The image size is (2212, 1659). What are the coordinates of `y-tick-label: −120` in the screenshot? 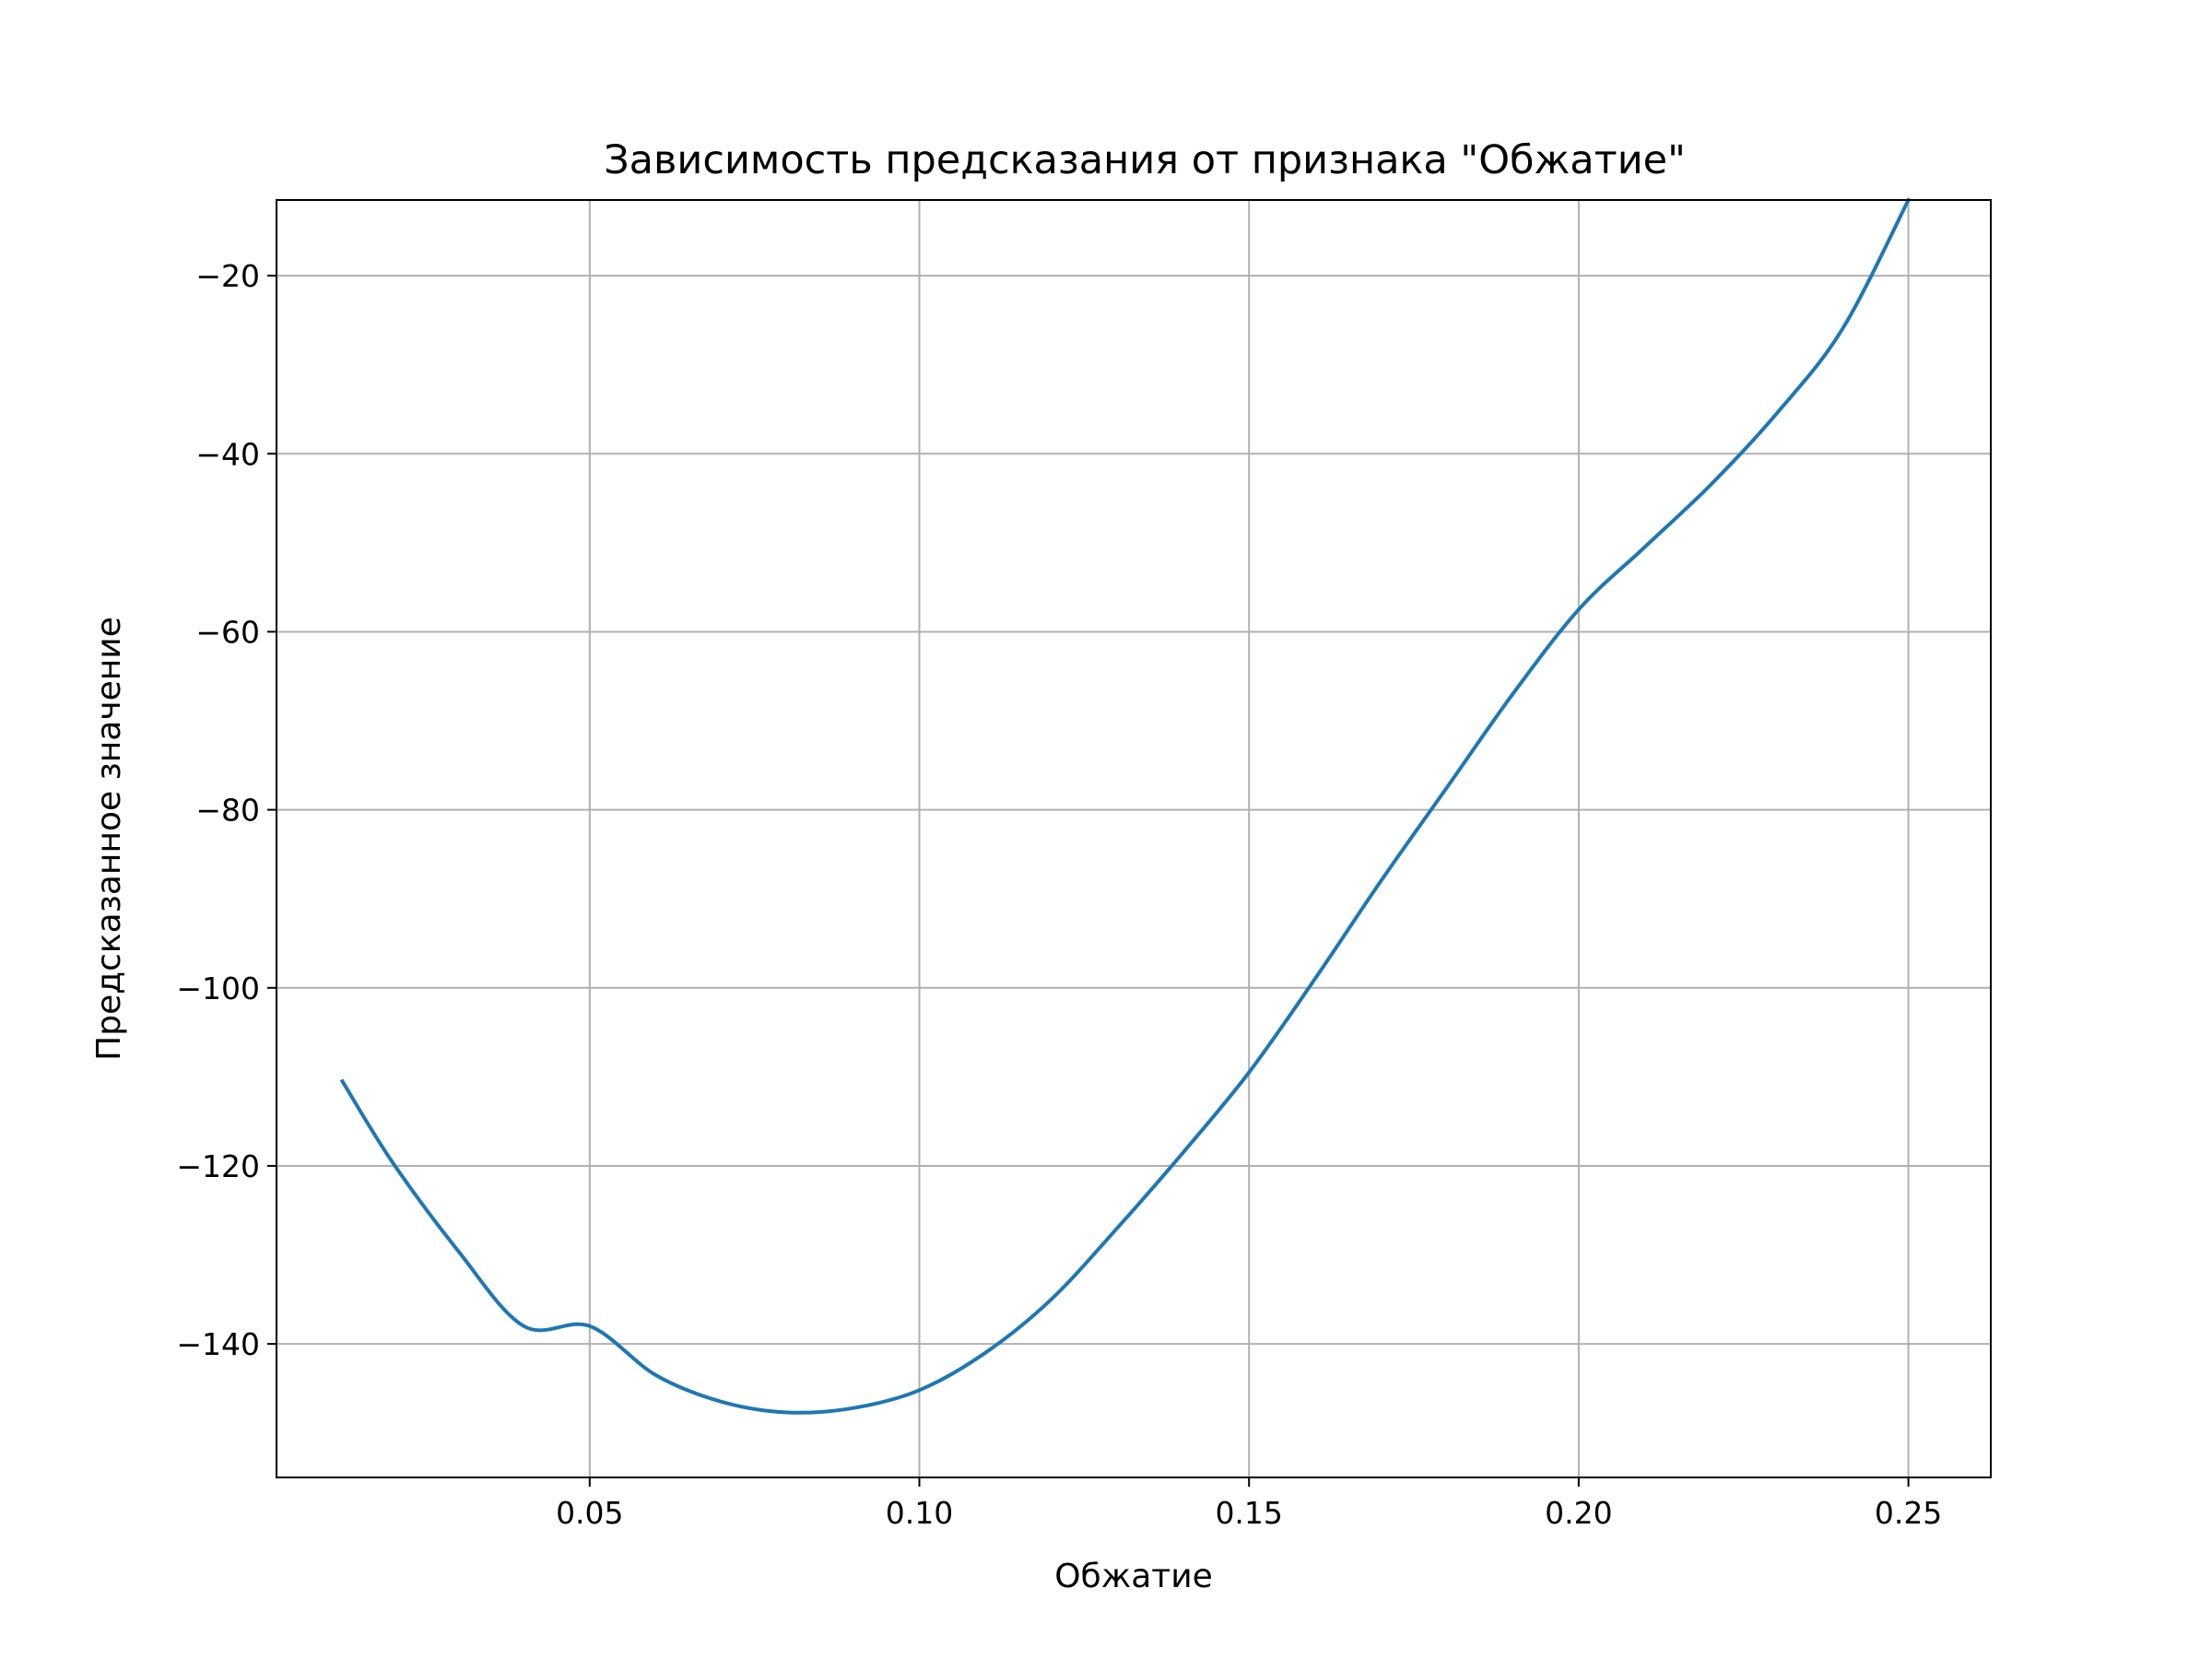 It's located at (218, 1166).